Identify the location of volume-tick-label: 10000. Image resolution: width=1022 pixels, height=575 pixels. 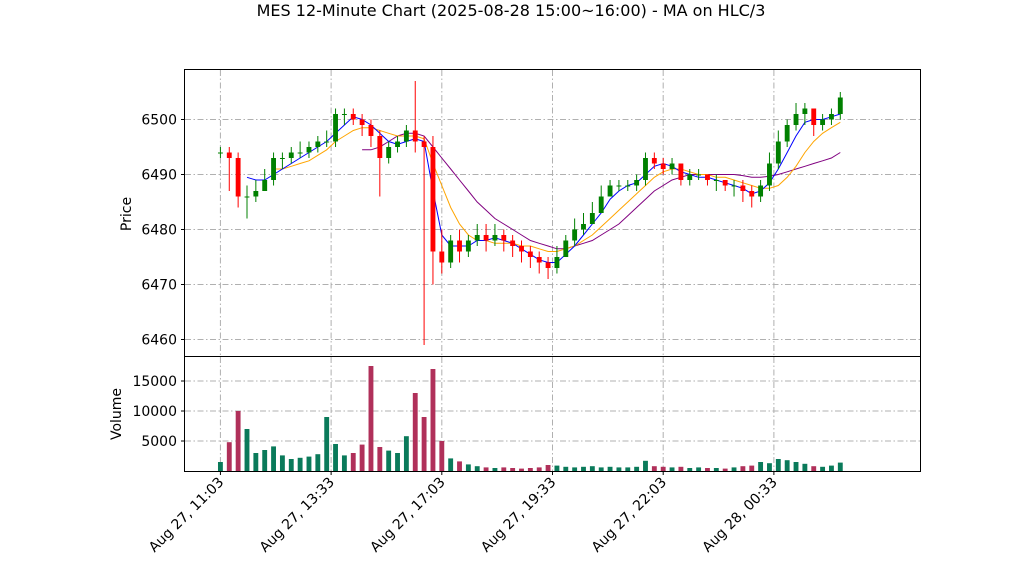
(154, 412).